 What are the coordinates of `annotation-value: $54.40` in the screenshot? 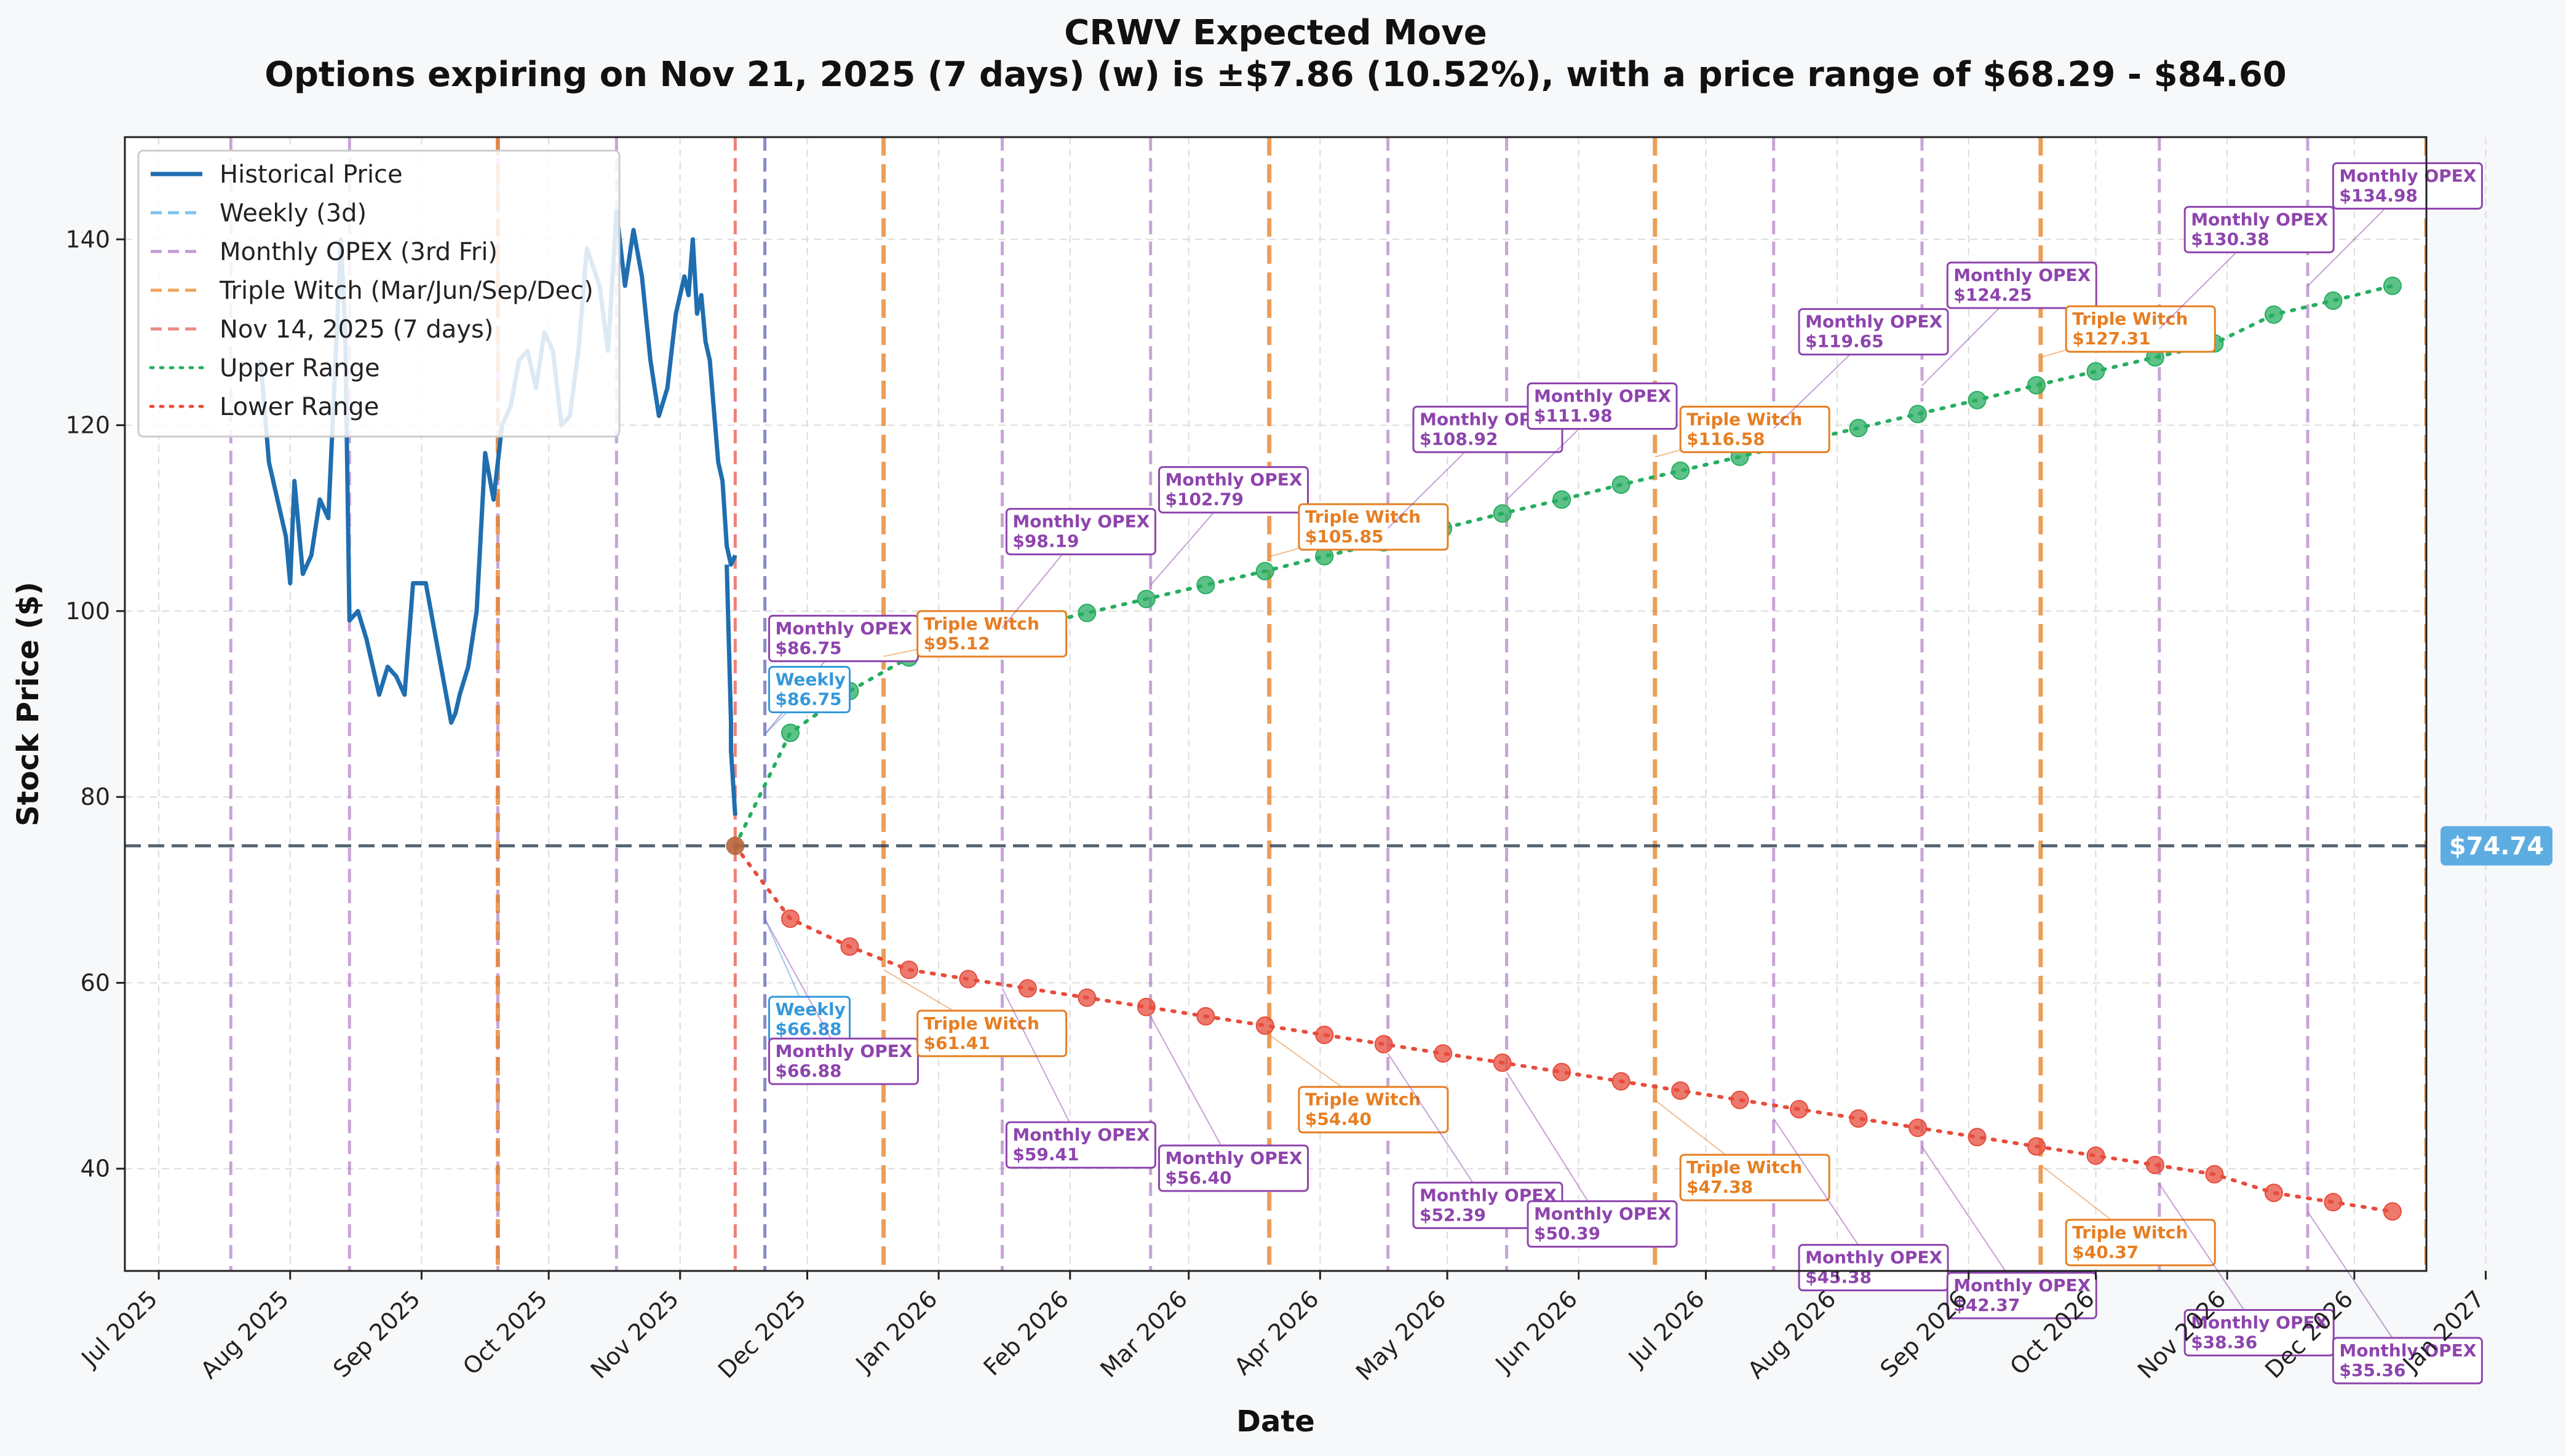 It's located at (1339, 1119).